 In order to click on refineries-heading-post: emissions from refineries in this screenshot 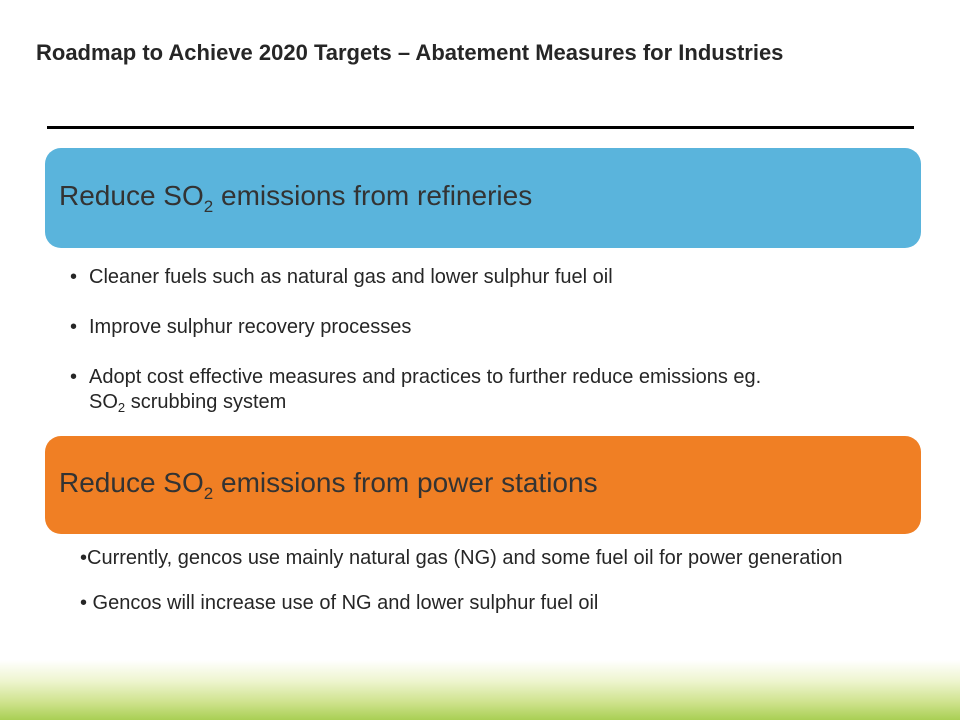, I will do `click(373, 195)`.